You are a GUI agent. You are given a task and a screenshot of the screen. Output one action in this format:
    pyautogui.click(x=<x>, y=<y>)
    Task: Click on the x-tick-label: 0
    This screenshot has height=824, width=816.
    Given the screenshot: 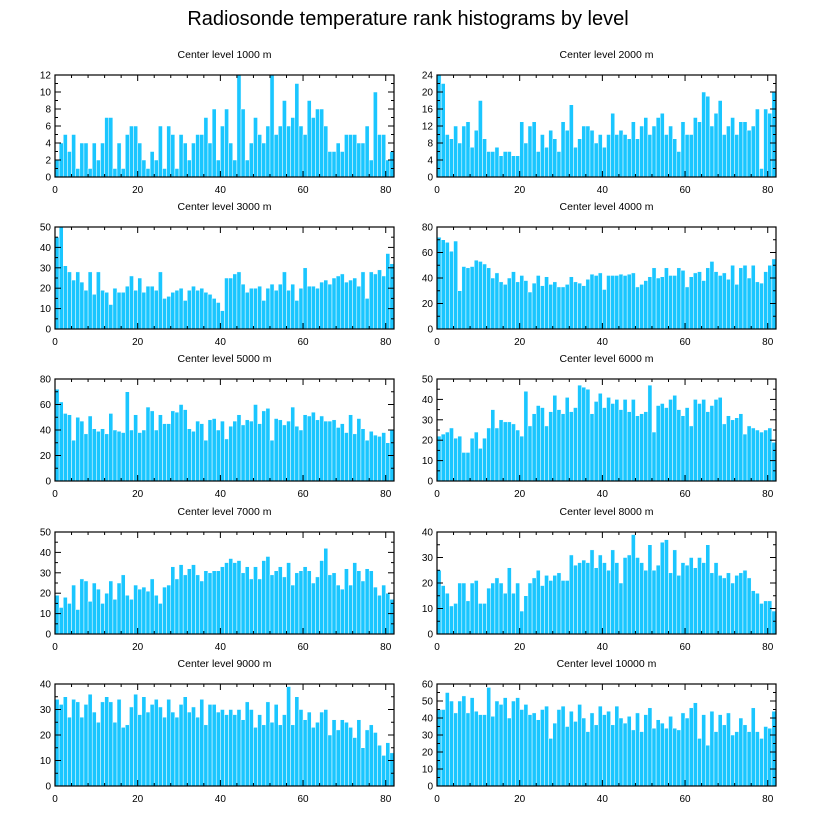 What is the action you would take?
    pyautogui.click(x=437, y=799)
    